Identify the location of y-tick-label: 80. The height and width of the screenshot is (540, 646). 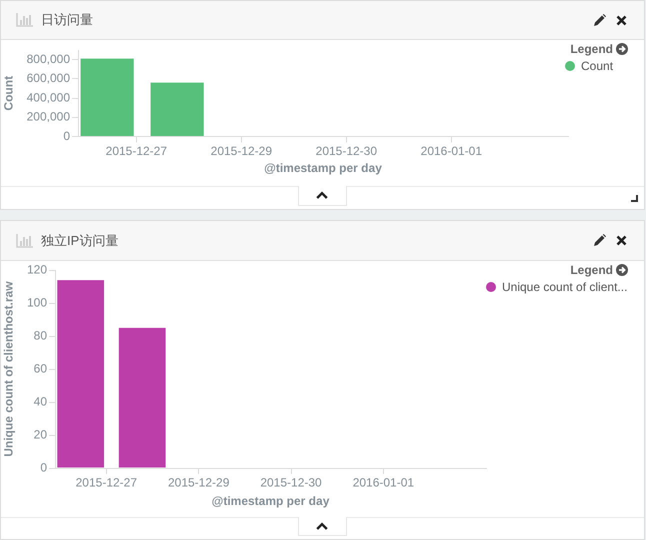
(41, 335).